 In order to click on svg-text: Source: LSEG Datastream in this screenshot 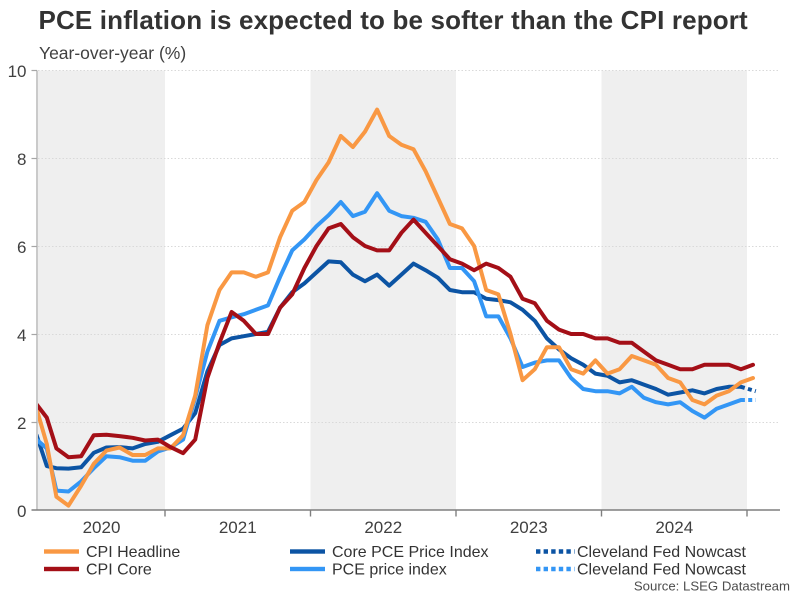, I will do `click(712, 586)`.